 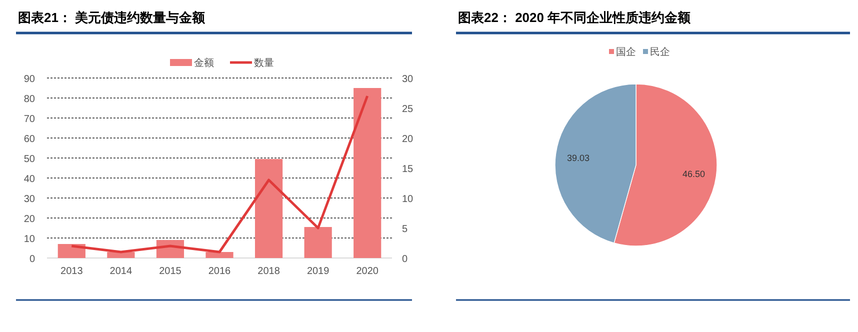 I want to click on y2-tick-label: 15, so click(x=408, y=169).